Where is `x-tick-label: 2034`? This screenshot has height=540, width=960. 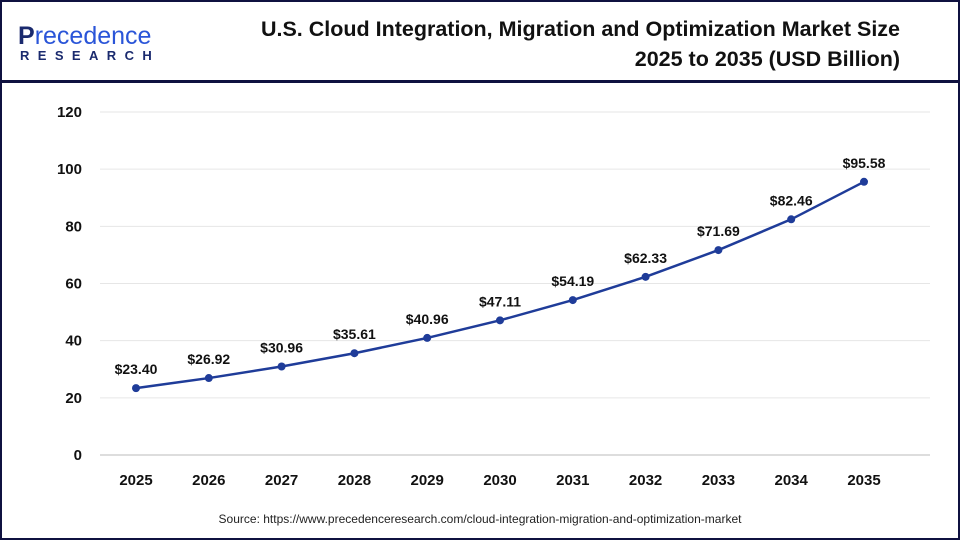 x-tick-label: 2034 is located at coordinates (792, 480).